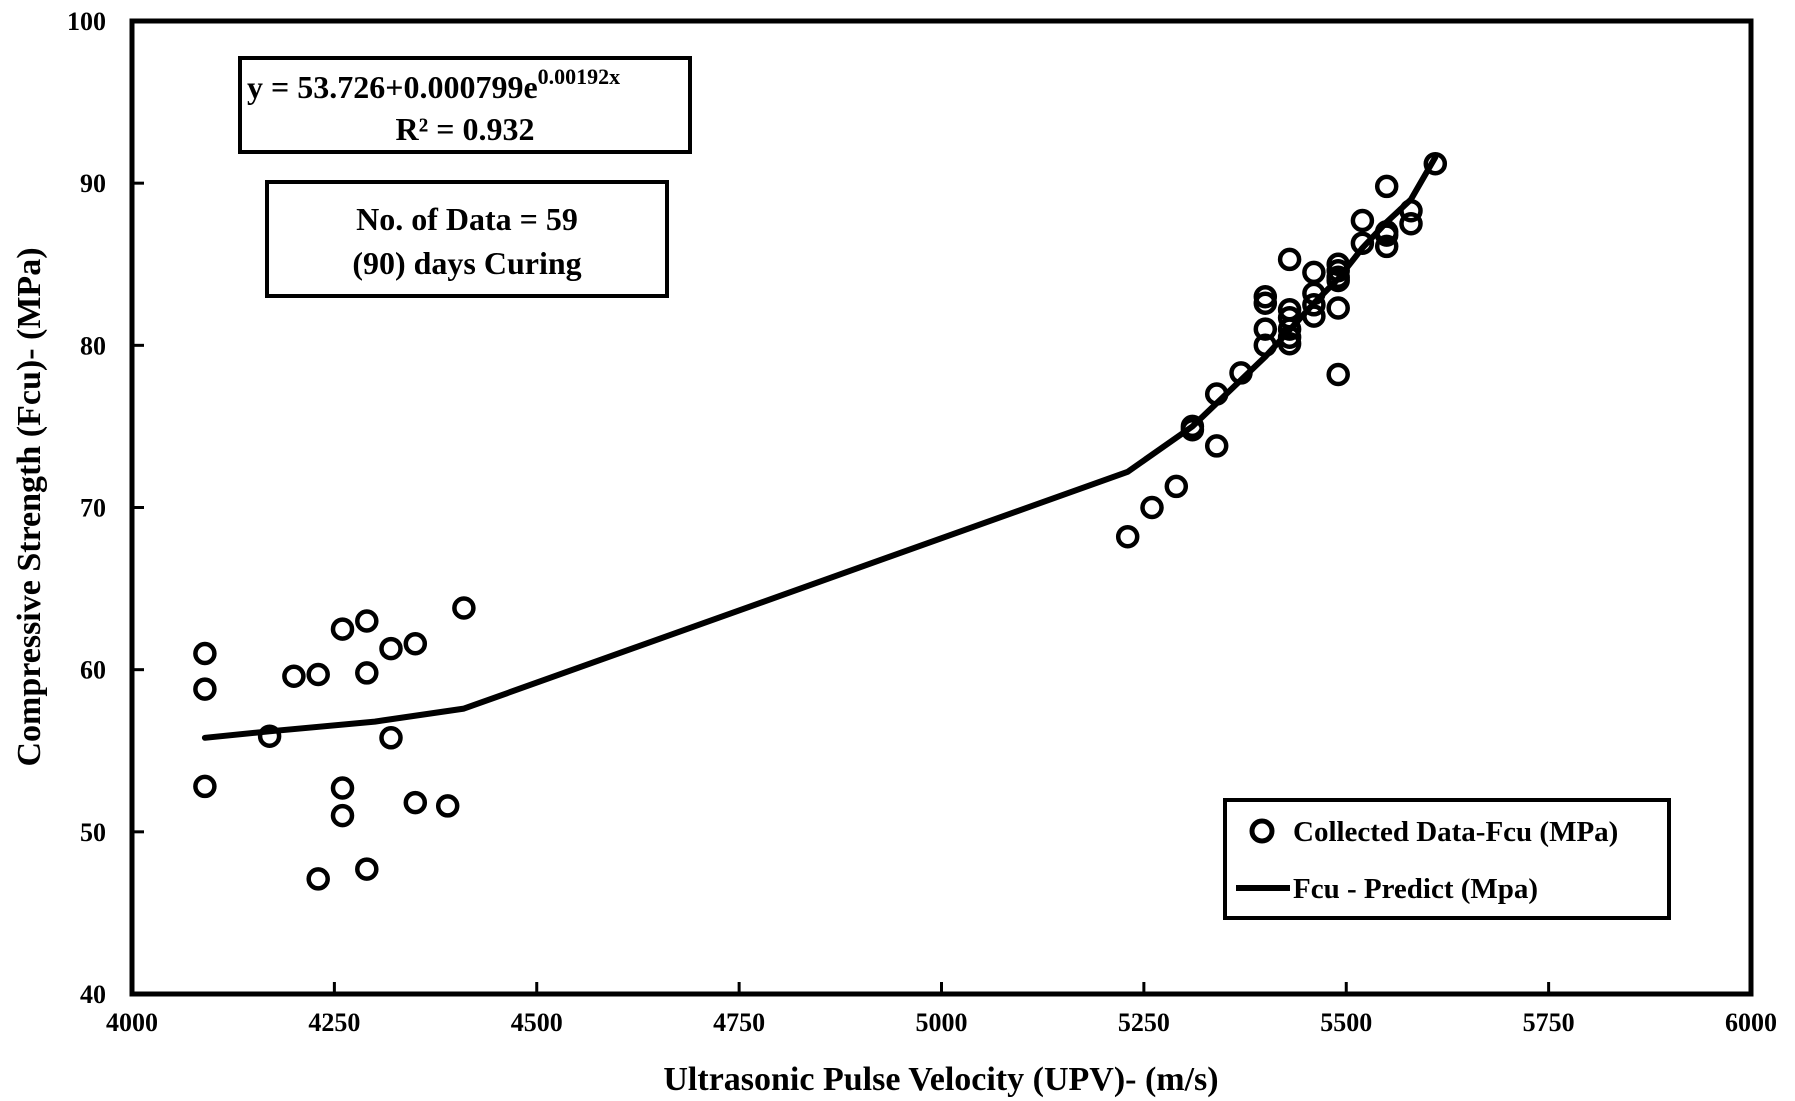 This screenshot has height=1101, width=1795. I want to click on legend-label-predict: Fcu - Predict (Mpa), so click(1415, 889).